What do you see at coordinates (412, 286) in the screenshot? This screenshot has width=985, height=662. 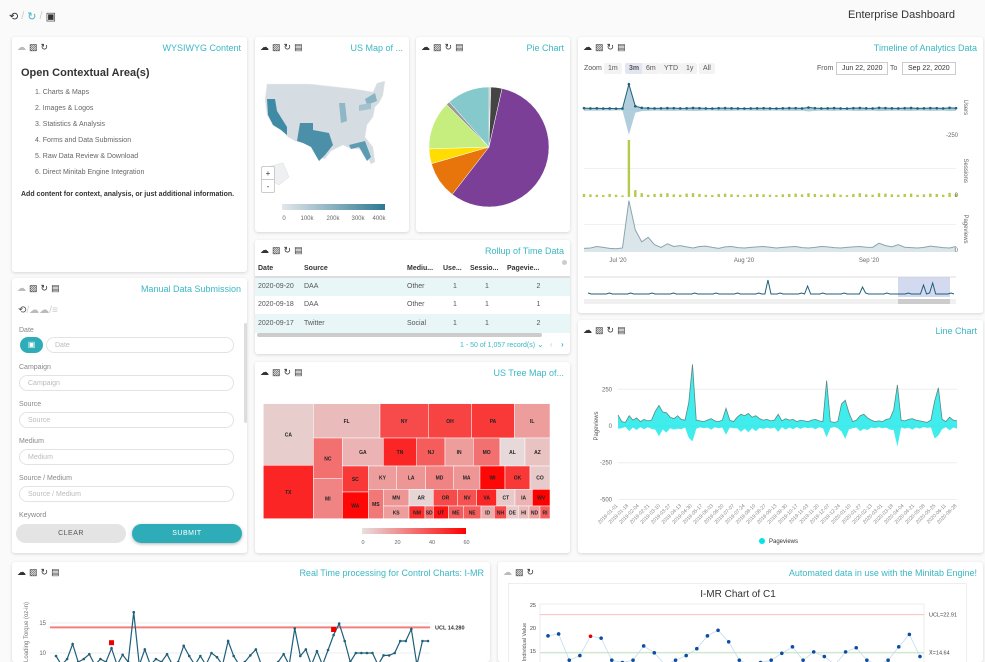 I see `table-row: 2020-09-20 DAA Other 1 1 2` at bounding box center [412, 286].